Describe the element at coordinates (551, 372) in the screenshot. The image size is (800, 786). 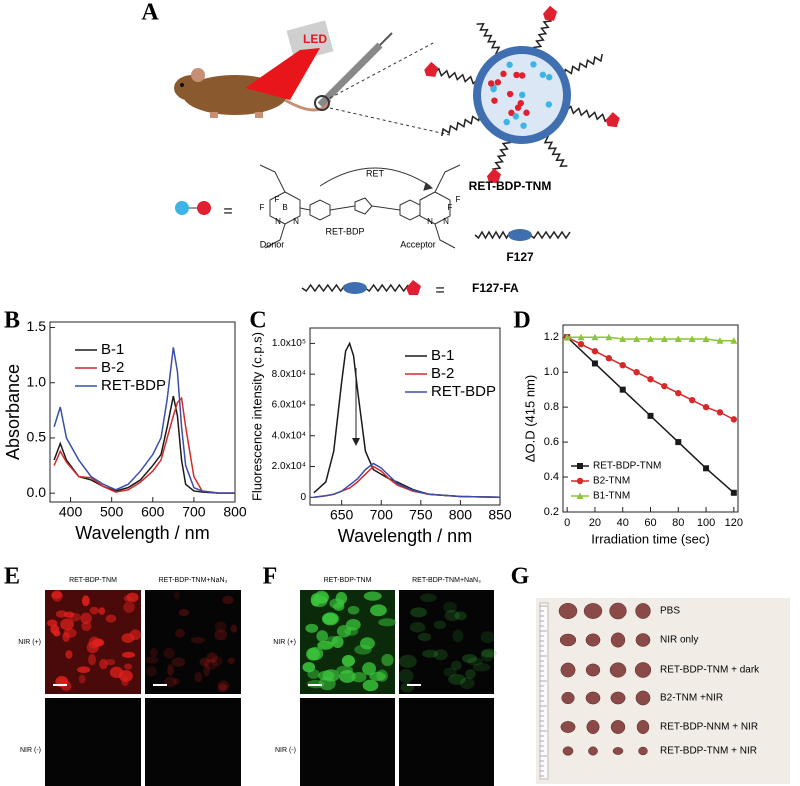
I see `y-tick-label: 1.0` at that location.